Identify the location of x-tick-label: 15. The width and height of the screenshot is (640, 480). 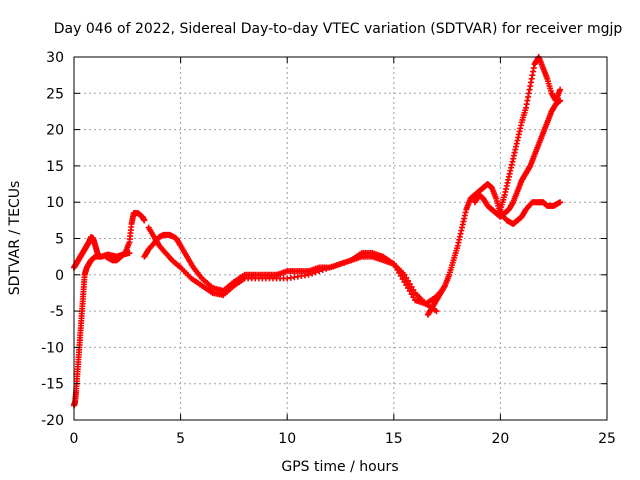
(394, 439).